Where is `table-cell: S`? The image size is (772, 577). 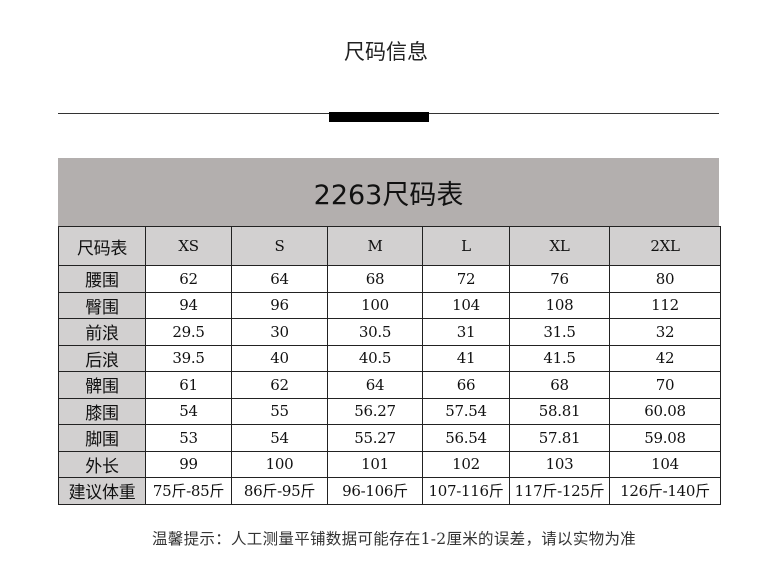 table-cell: S is located at coordinates (279, 246).